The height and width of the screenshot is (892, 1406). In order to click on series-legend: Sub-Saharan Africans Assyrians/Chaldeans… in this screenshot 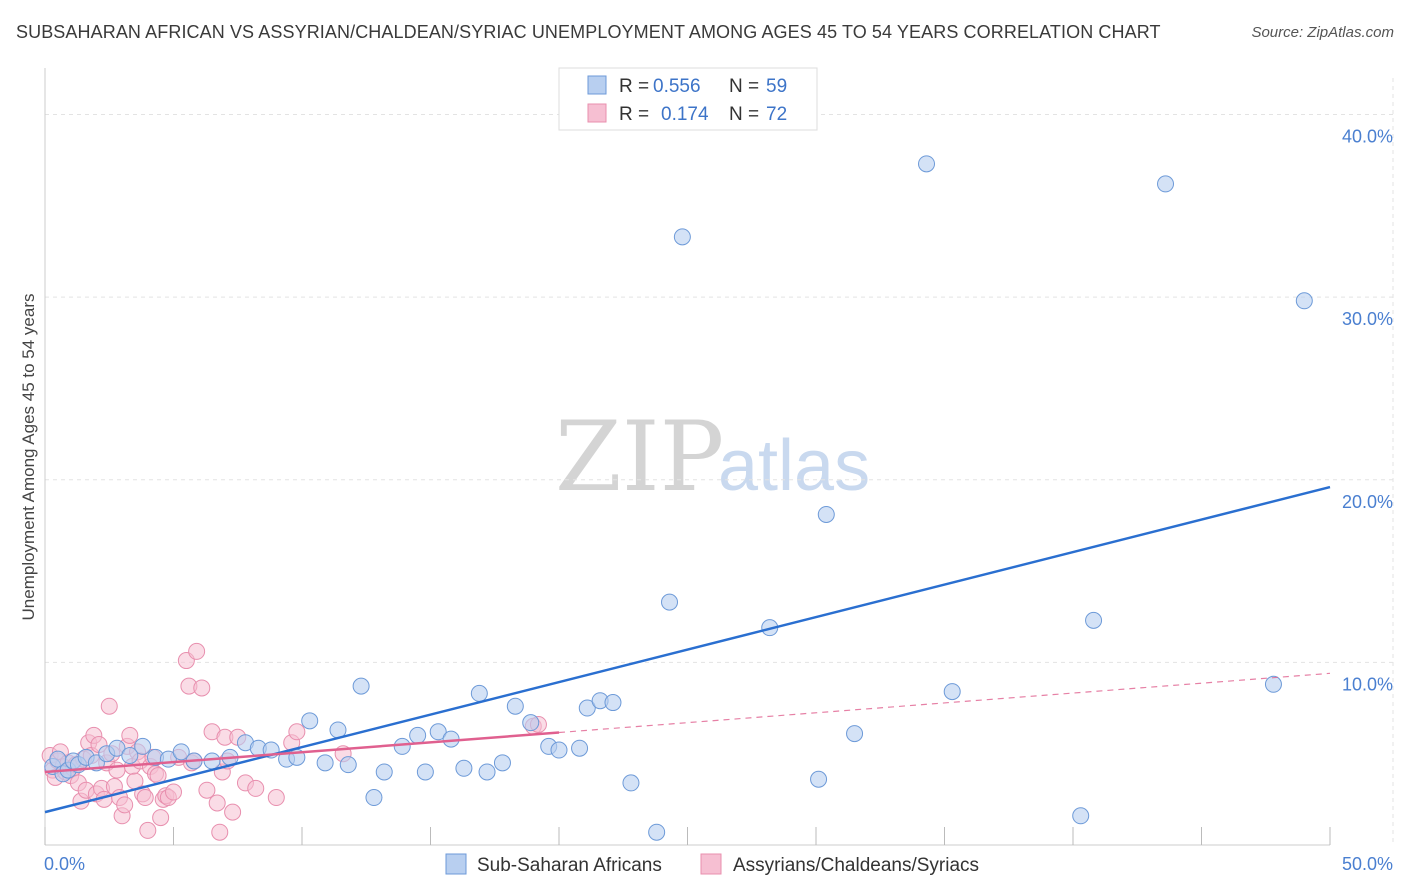, I will do `click(712, 864)`.